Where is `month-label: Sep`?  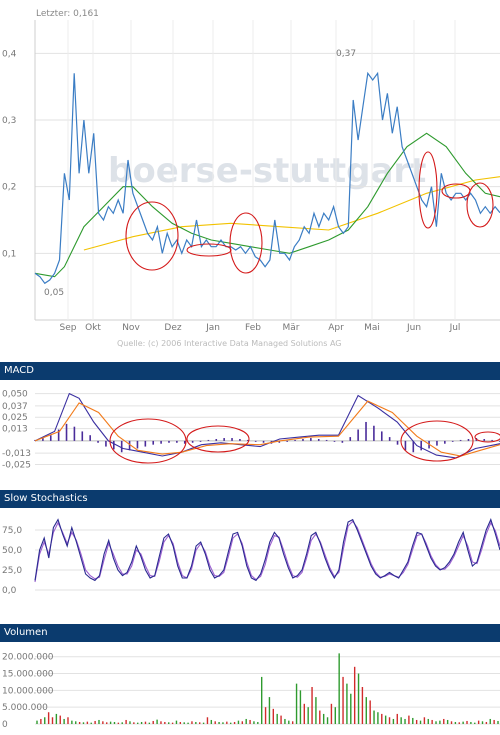 month-label: Sep is located at coordinates (68, 328).